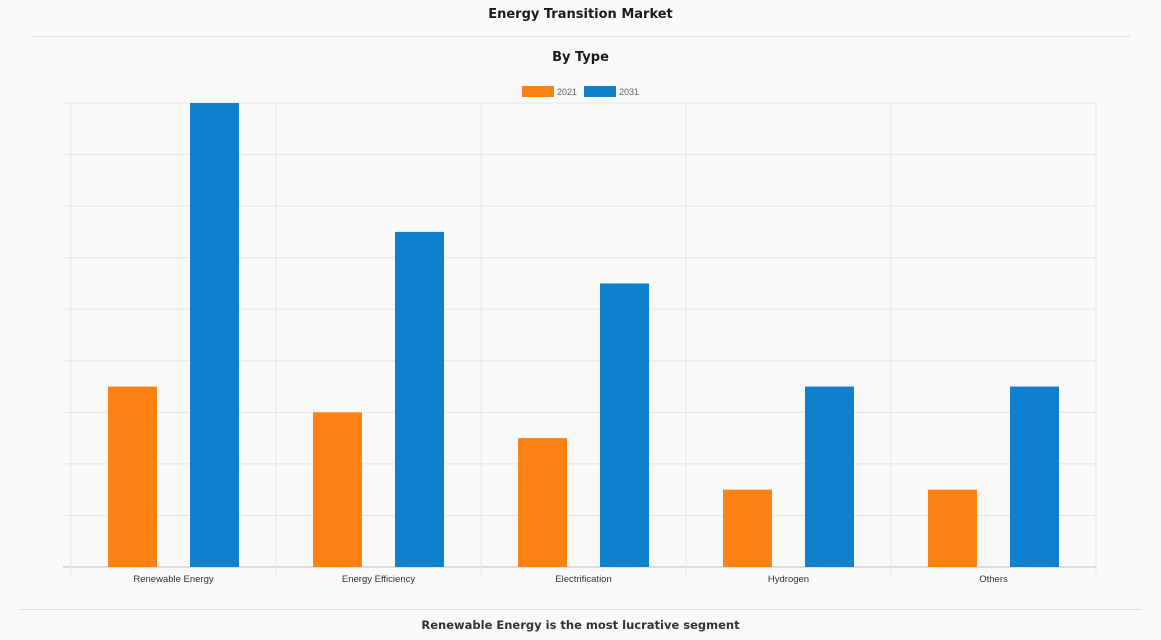  I want to click on legend-swatch-2031, so click(600, 91).